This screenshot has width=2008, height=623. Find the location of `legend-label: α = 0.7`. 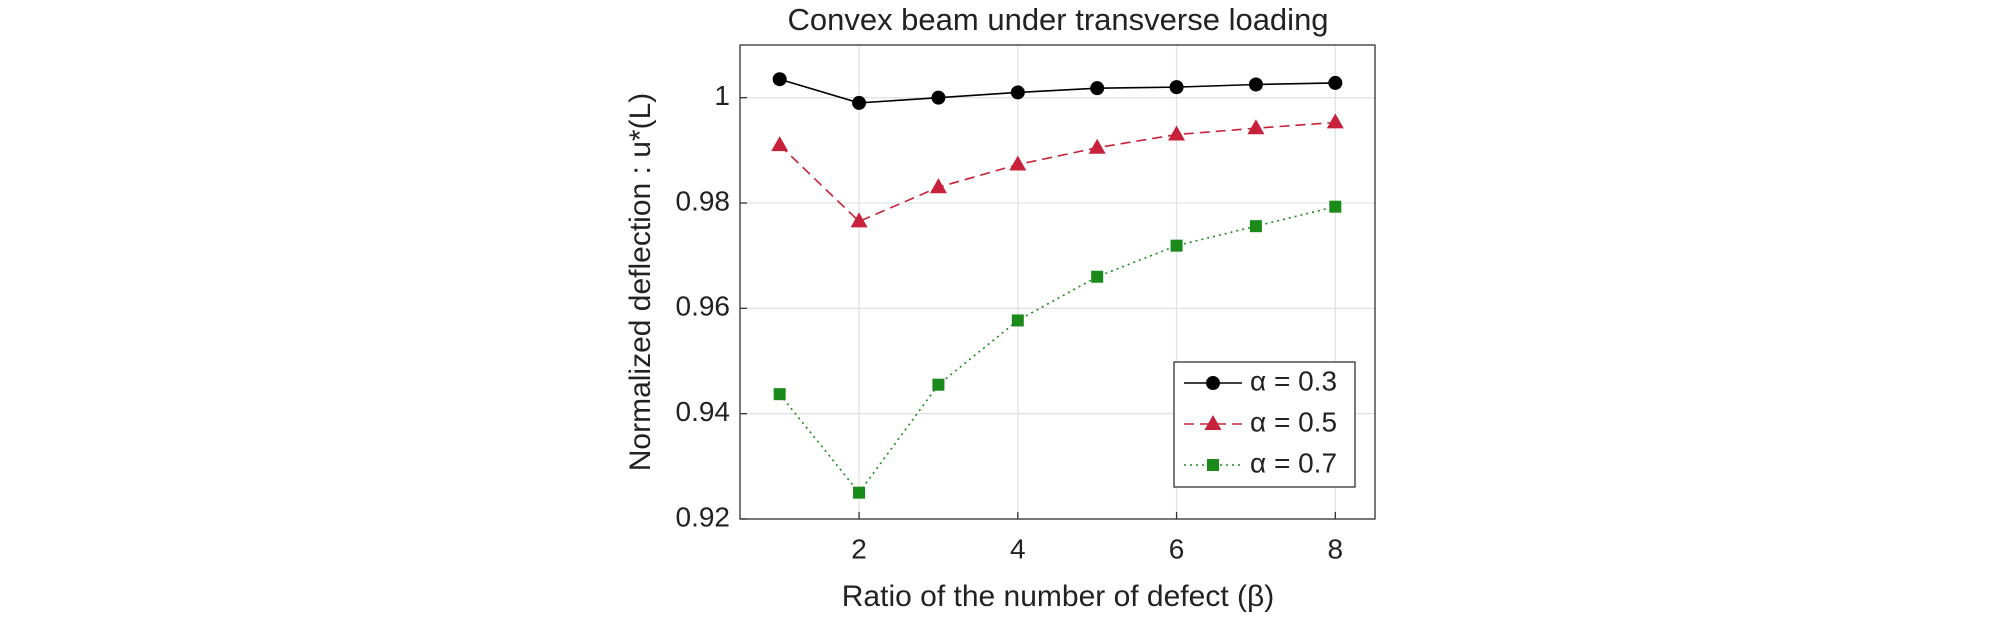

legend-label: α = 0.7 is located at coordinates (1293, 462).